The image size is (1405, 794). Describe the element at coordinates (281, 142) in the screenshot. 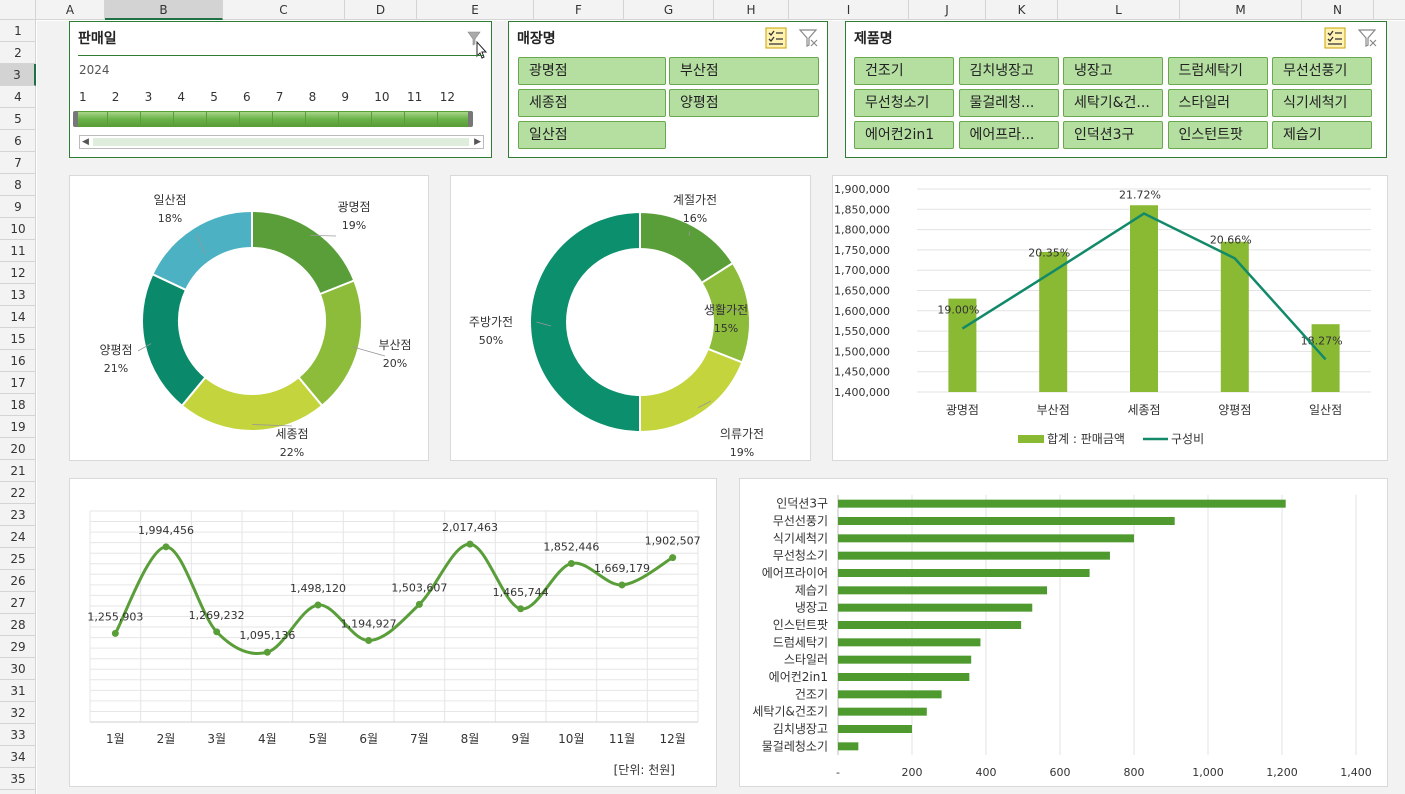

I see `timeline-scrollbar: ◀ ▶` at that location.